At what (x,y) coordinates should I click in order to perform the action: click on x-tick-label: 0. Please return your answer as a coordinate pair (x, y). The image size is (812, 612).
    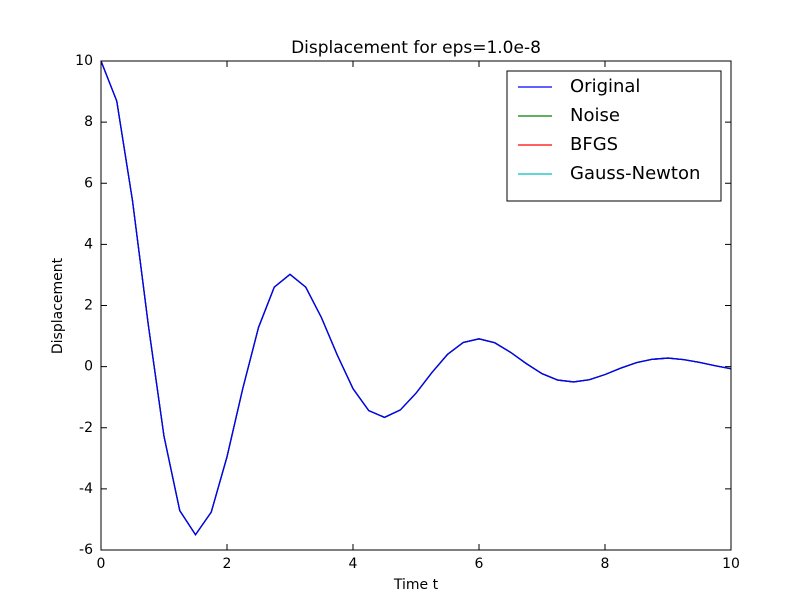
    Looking at the image, I should click on (101, 564).